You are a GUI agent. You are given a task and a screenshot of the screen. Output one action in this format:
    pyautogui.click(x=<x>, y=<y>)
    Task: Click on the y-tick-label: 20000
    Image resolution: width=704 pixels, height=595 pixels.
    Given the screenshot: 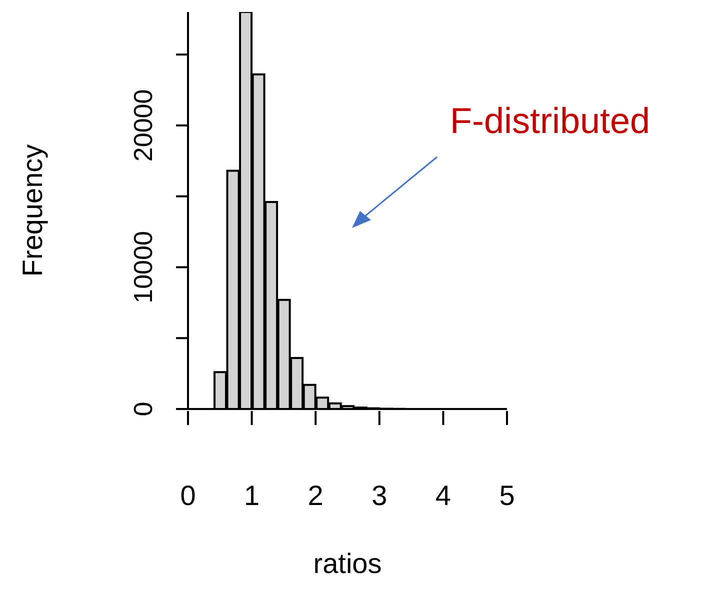 What is the action you would take?
    pyautogui.click(x=143, y=125)
    